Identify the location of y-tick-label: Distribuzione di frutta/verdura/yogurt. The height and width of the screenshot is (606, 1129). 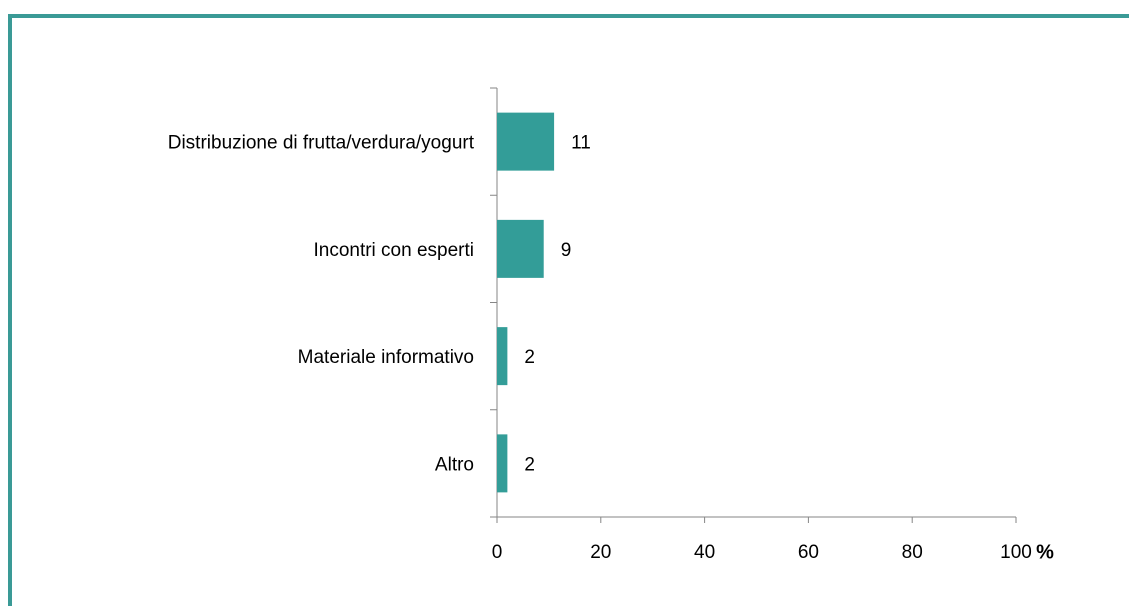
(321, 143).